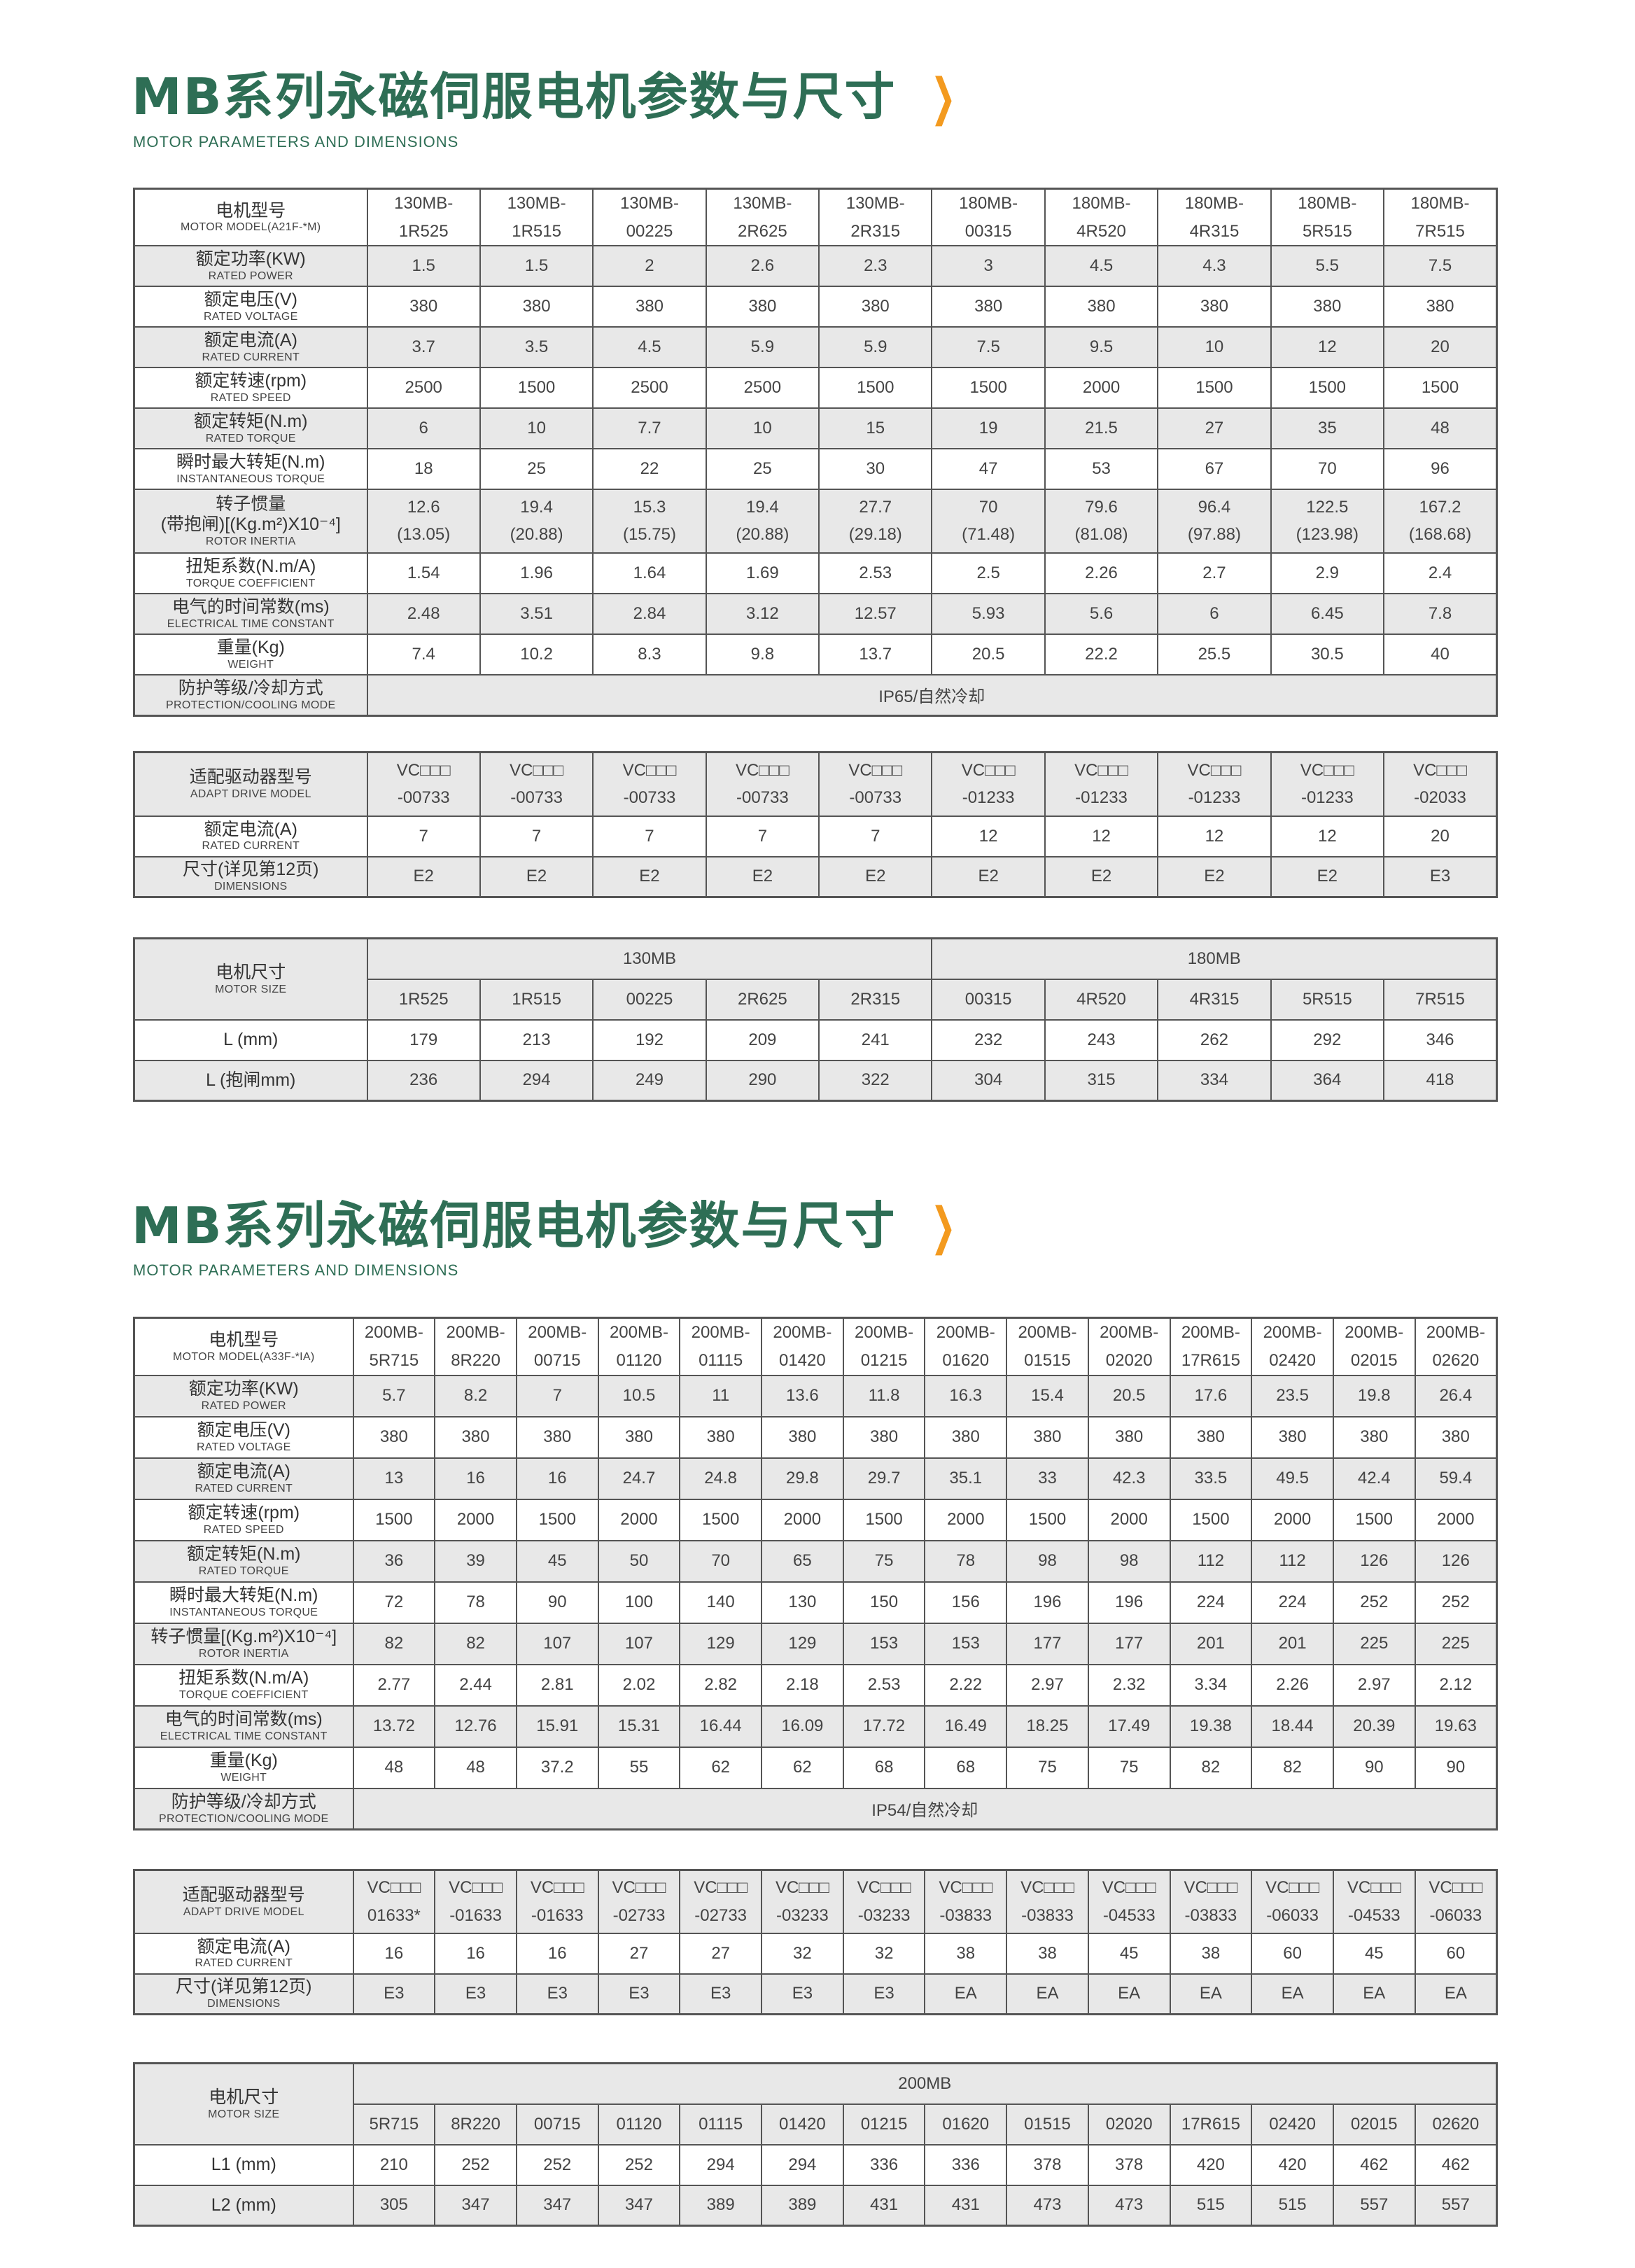 The image size is (1635, 2268). What do you see at coordinates (721, 1953) in the screenshot?
I see `value-cell: 27` at bounding box center [721, 1953].